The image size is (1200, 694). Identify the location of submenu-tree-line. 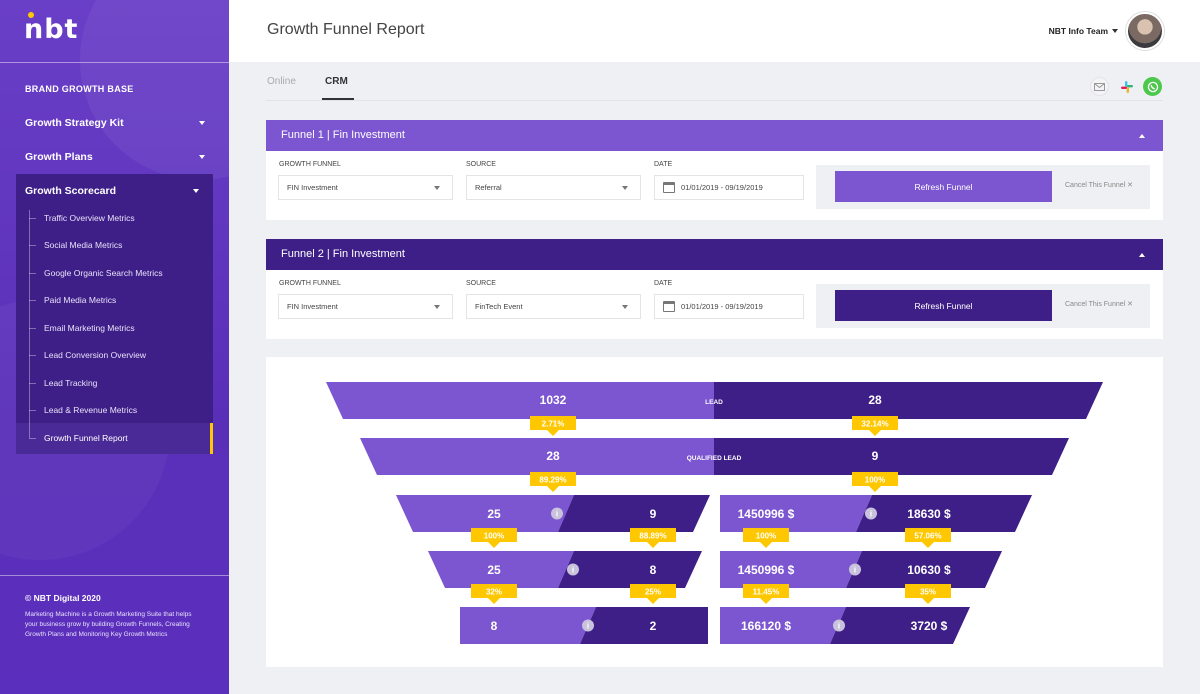
(29, 324).